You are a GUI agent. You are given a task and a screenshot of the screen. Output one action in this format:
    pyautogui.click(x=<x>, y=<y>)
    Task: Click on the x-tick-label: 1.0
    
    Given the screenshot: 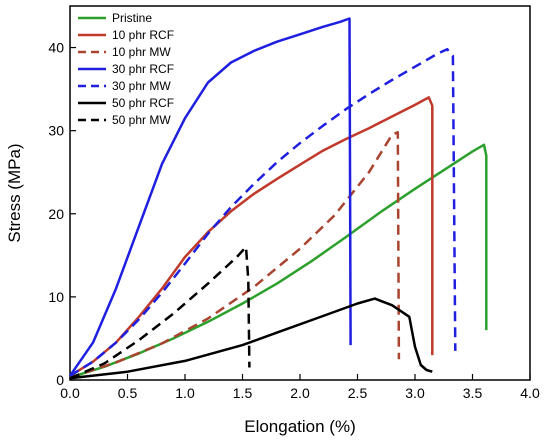 What is the action you would take?
    pyautogui.click(x=185, y=393)
    